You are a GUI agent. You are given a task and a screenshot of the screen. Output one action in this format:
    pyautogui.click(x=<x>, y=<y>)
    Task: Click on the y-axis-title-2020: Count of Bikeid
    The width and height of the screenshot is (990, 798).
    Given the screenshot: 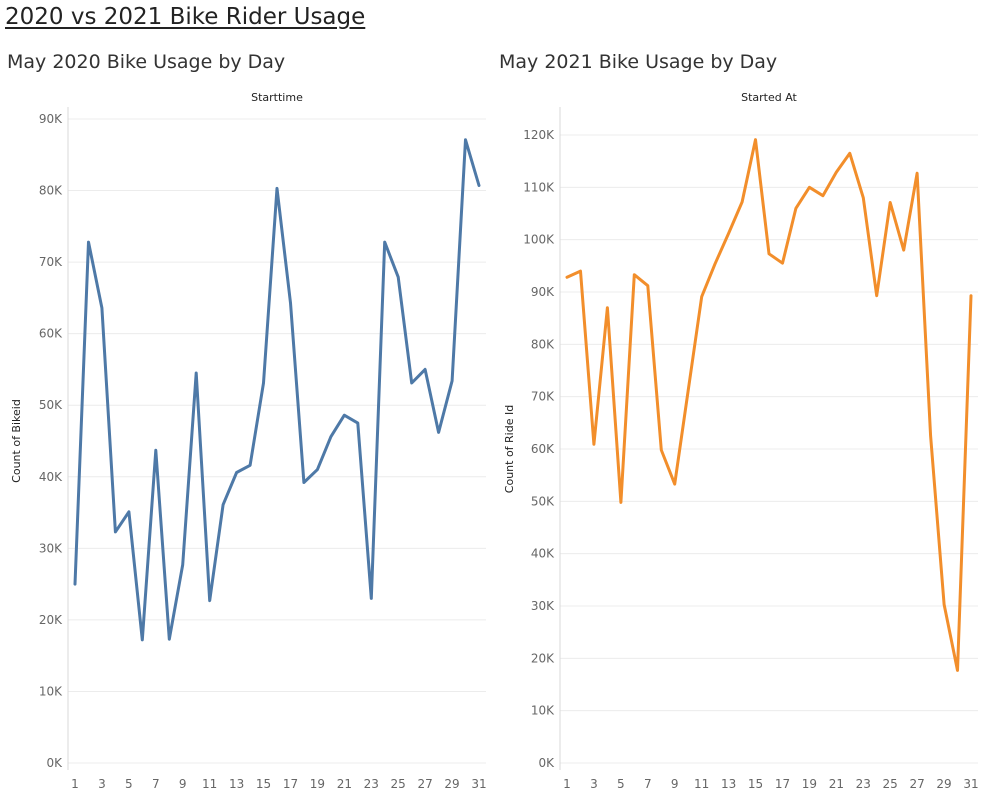 What is the action you would take?
    pyautogui.click(x=16, y=441)
    